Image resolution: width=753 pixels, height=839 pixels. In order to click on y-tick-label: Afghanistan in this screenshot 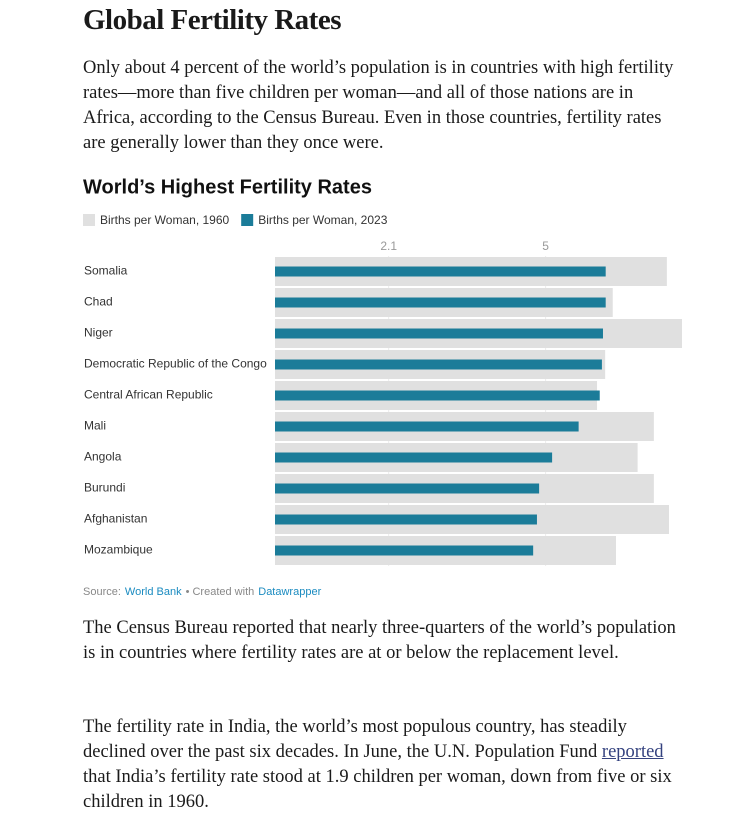, I will do `click(115, 519)`.